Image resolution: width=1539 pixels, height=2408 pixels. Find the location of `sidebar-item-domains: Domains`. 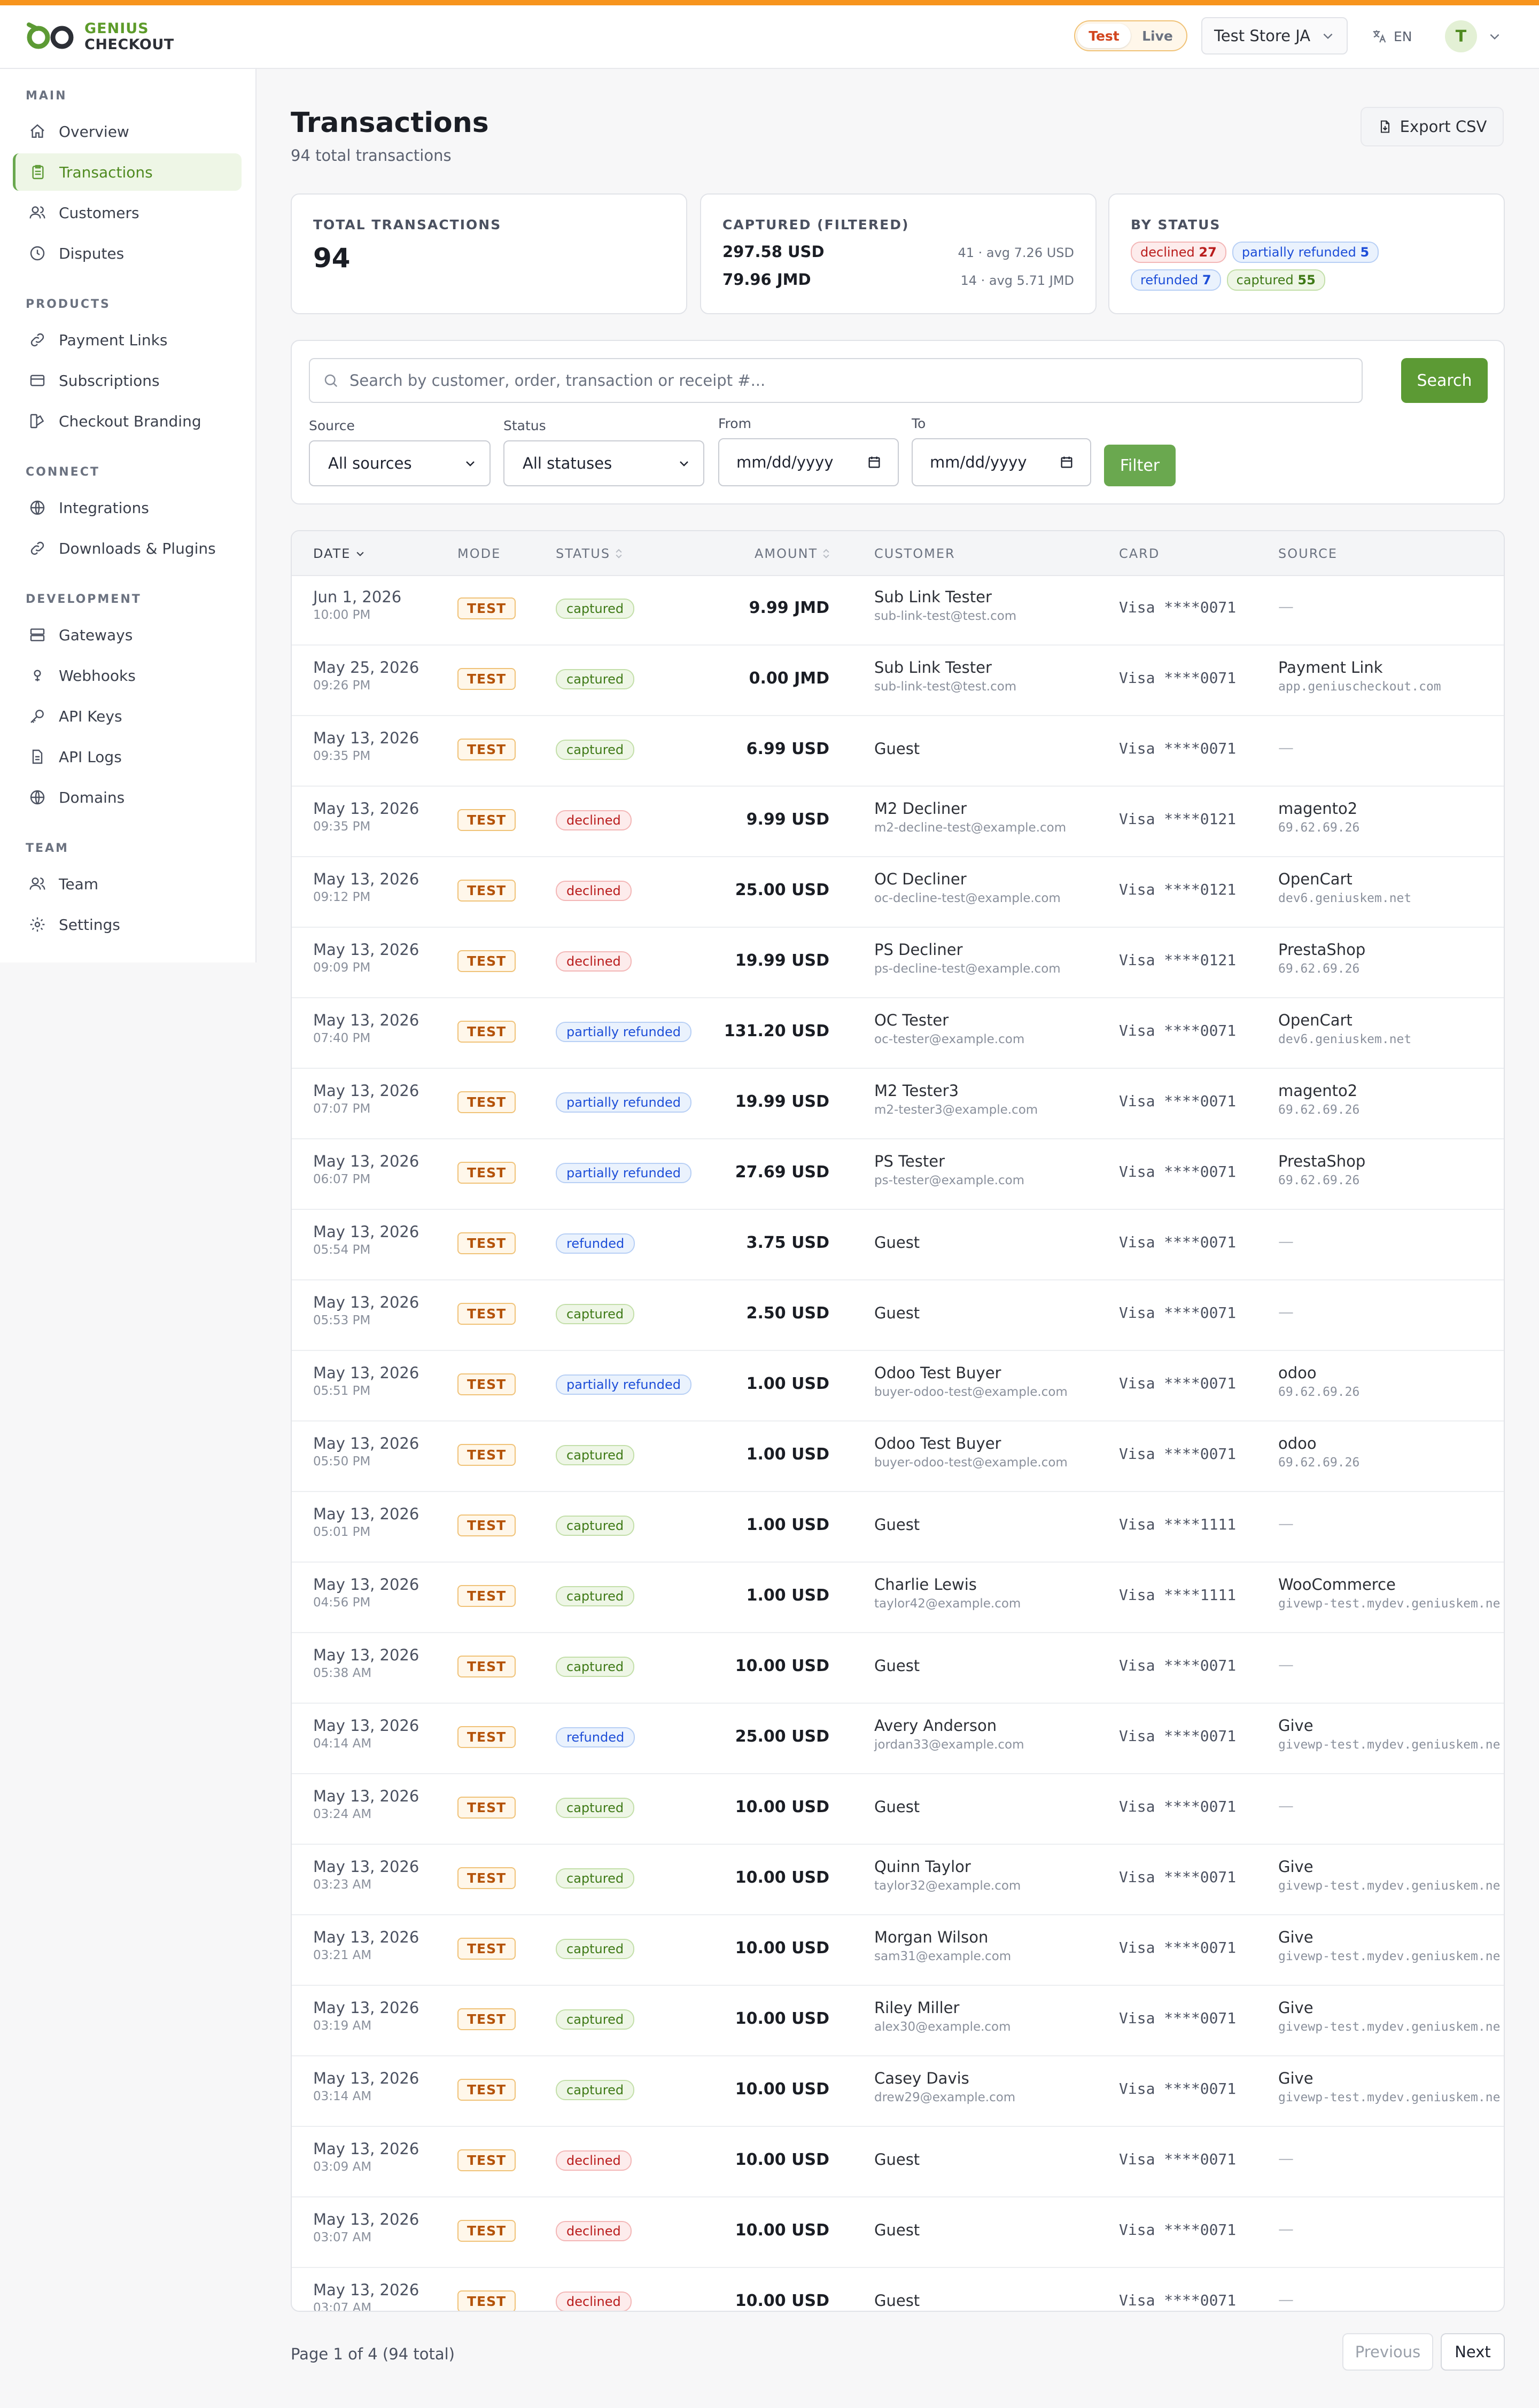

sidebar-item-domains: Domains is located at coordinates (127, 797).